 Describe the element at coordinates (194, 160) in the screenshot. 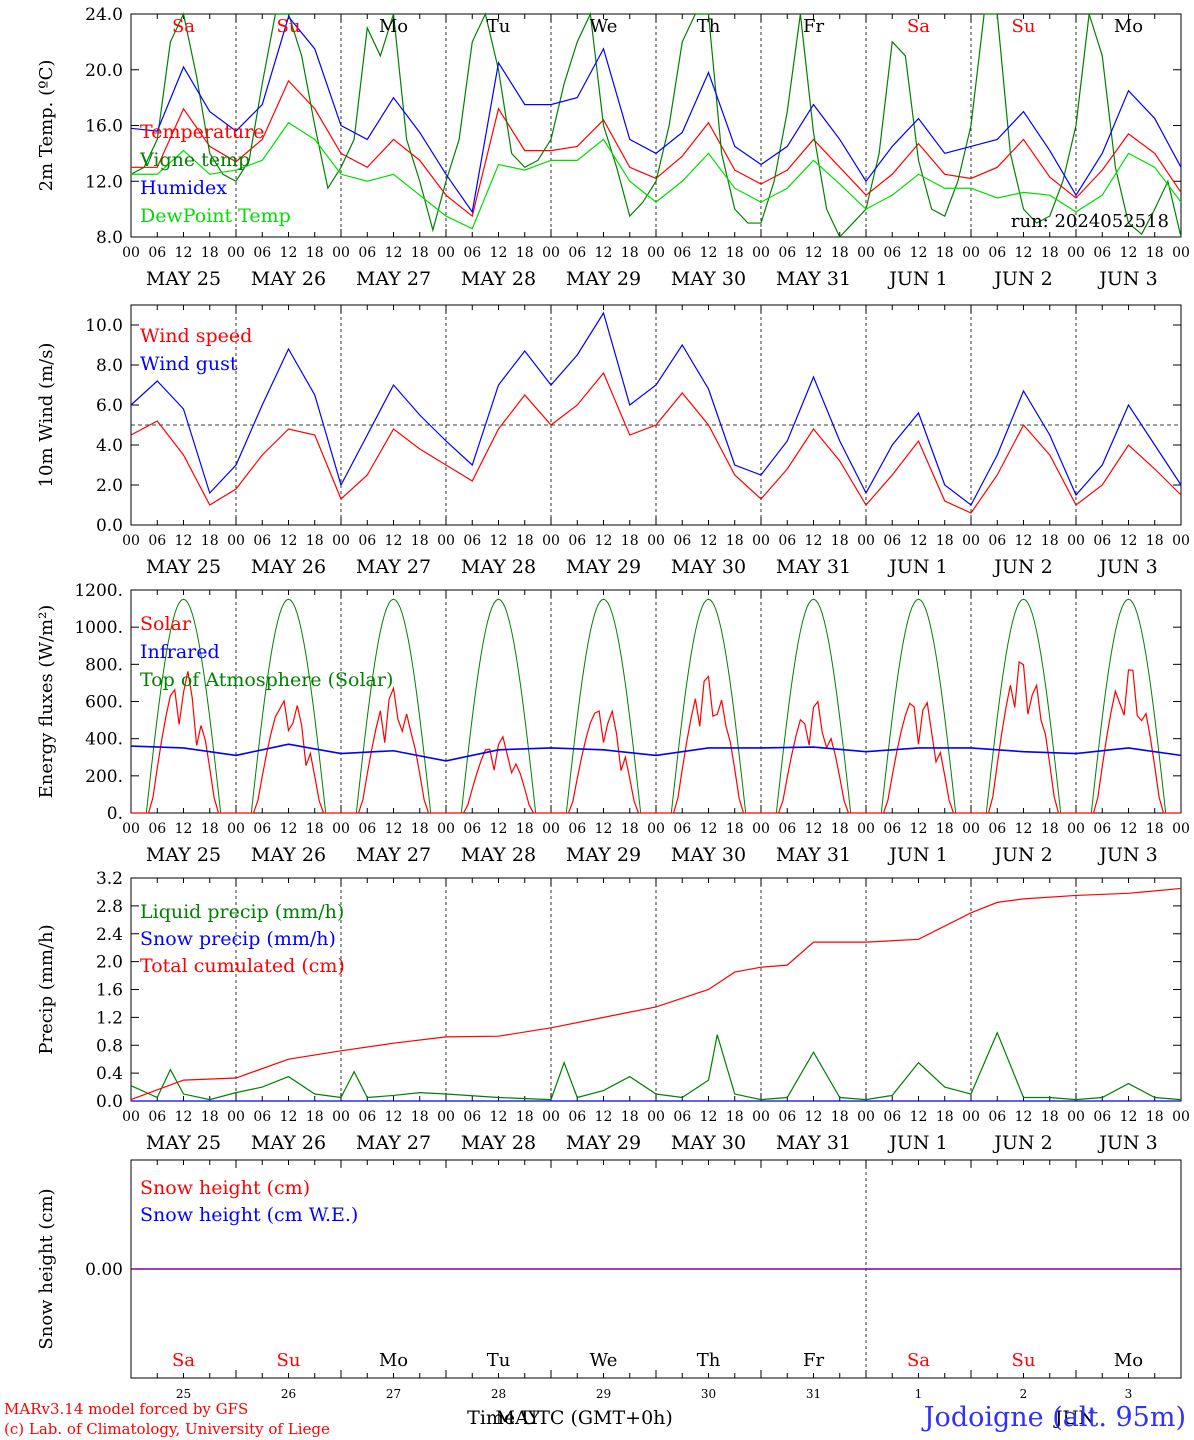

I see `legend-entry: Vigne temp` at that location.